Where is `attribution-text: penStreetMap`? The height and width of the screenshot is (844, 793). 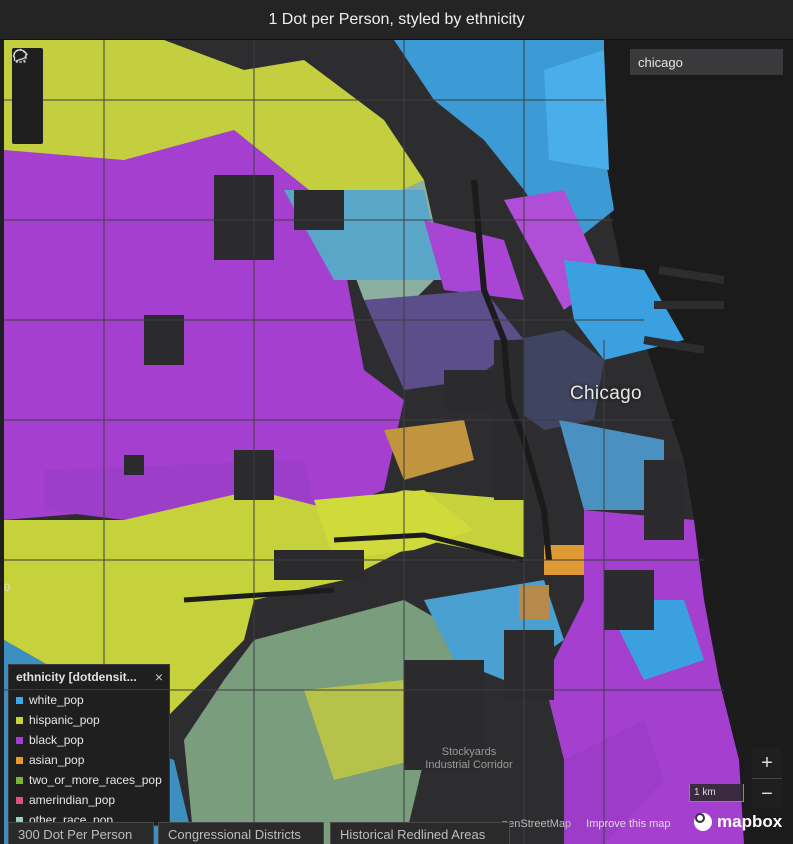 attribution-text: penStreetMap is located at coordinates (537, 824).